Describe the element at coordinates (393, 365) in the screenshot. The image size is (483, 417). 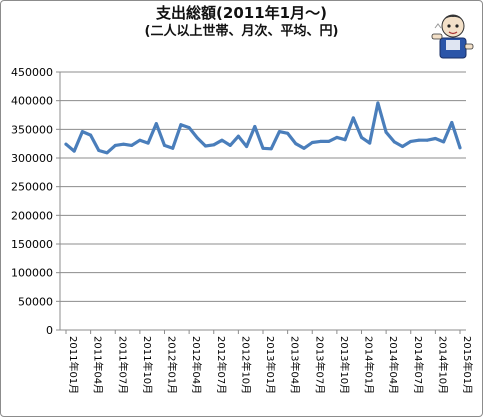
I see `x-tick-label: 2014年04月` at that location.